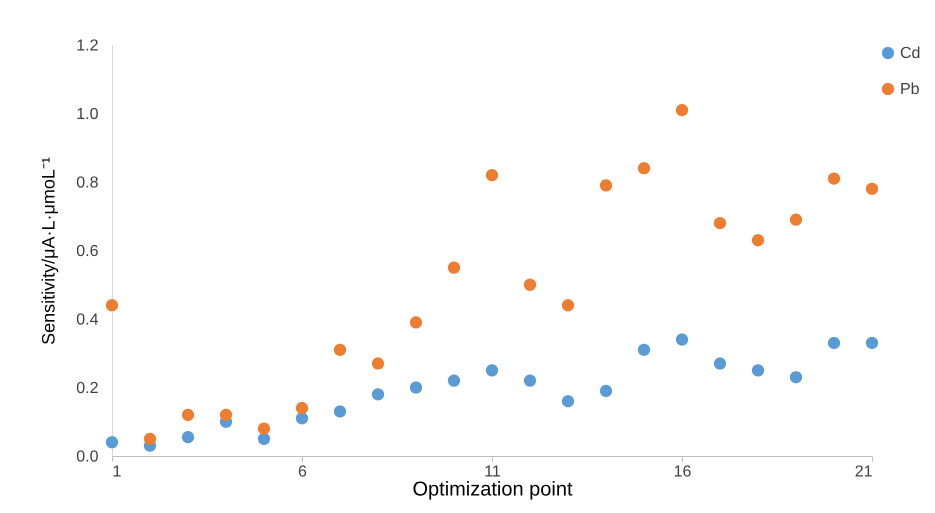  What do you see at coordinates (910, 89) in the screenshot?
I see `legend-label: Pb` at bounding box center [910, 89].